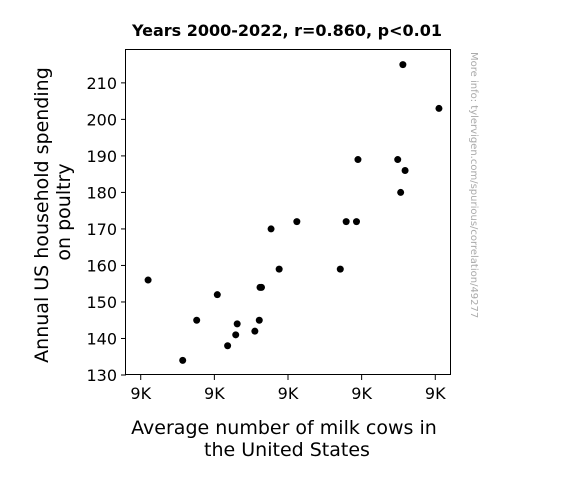  What do you see at coordinates (101, 83) in the screenshot?
I see `y-tick-label: 210` at bounding box center [101, 83].